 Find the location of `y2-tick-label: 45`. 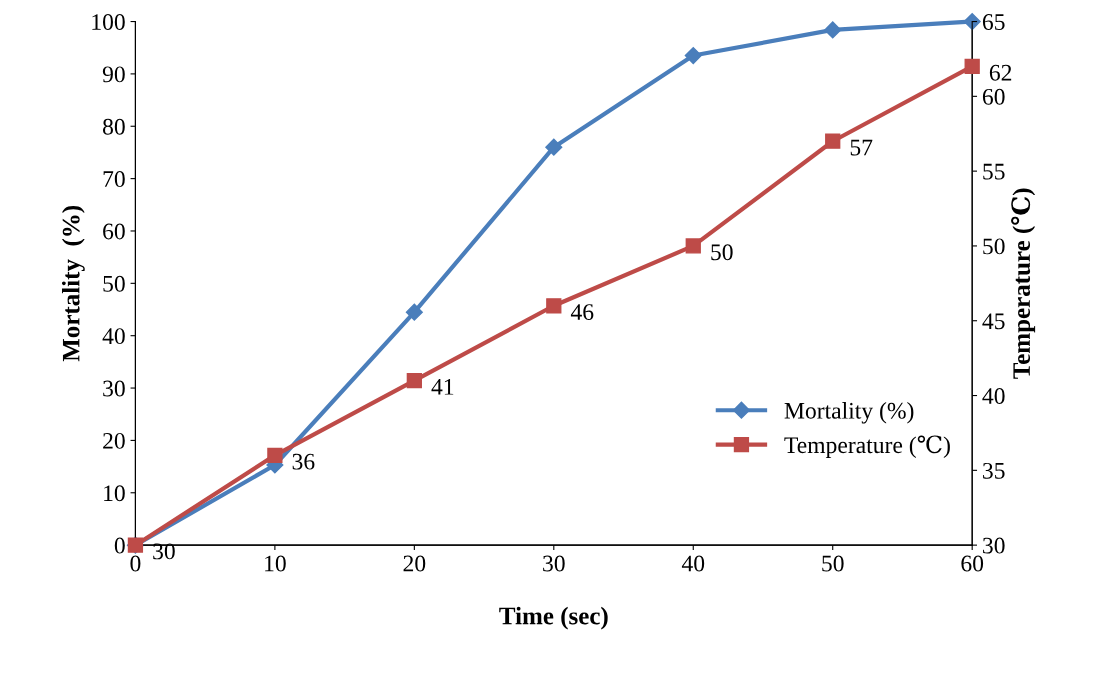

y2-tick-label: 45 is located at coordinates (993, 321).